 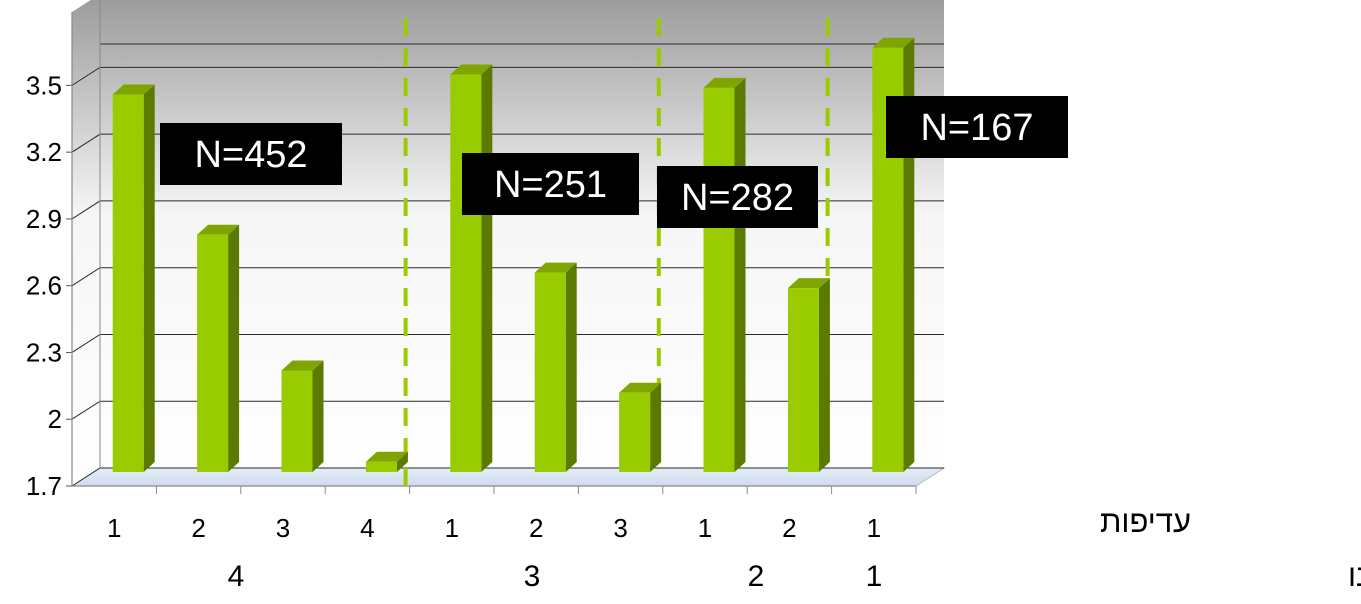 What do you see at coordinates (55, 419) in the screenshot?
I see `y-tick-label: 2` at bounding box center [55, 419].